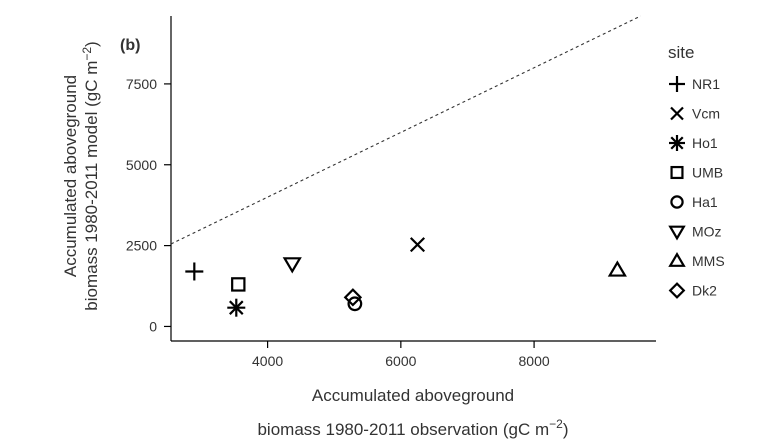 This screenshot has height=445, width=762. I want to click on legend-marker-moz, so click(677, 233).